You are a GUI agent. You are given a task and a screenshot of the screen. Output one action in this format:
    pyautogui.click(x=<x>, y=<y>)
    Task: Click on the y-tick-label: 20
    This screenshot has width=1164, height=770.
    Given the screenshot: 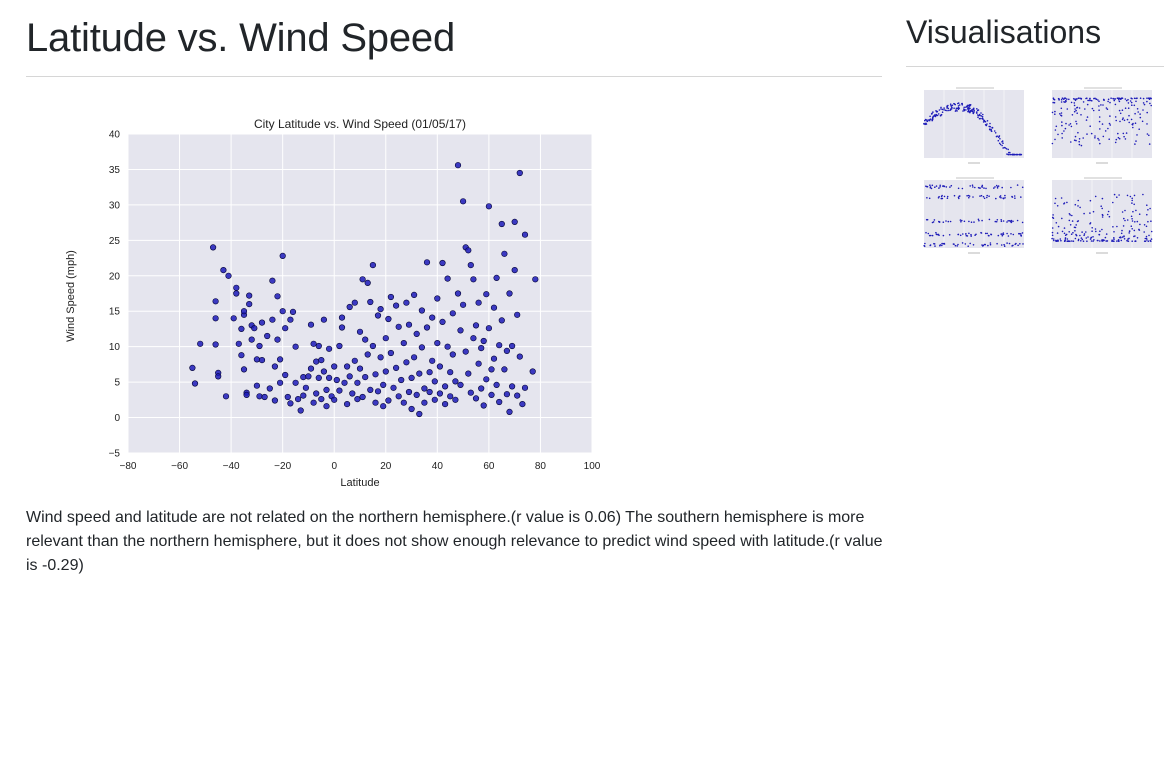 What is the action you would take?
    pyautogui.click(x=115, y=276)
    